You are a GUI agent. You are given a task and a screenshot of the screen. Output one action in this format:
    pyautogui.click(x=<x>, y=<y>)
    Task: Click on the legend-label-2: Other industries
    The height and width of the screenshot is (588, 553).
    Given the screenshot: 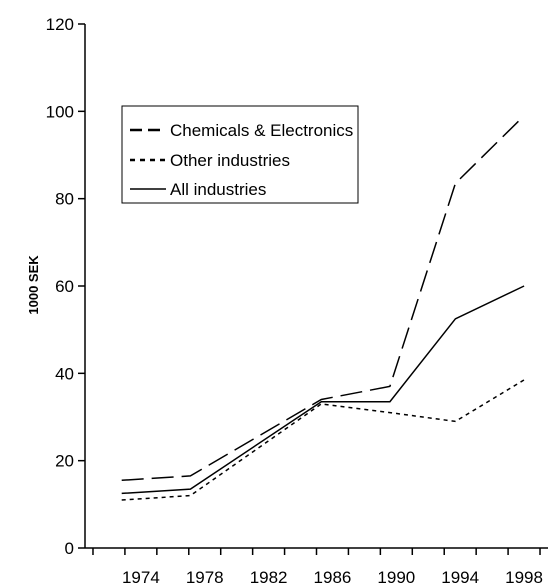 What is the action you would take?
    pyautogui.click(x=230, y=160)
    